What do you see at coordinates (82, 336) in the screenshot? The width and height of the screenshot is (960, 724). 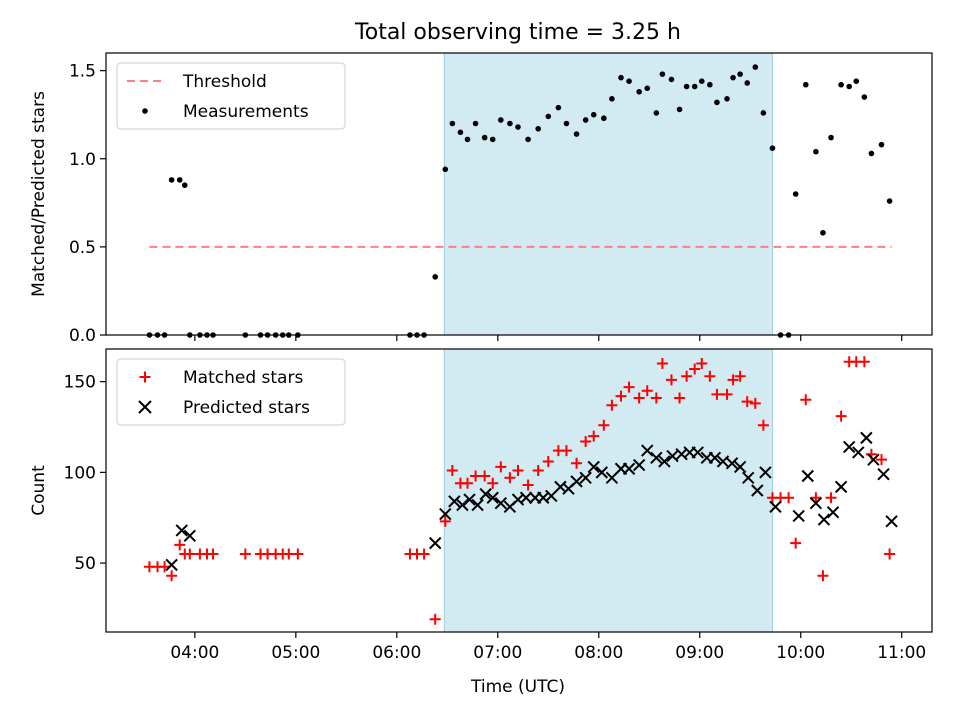 I see `panel1-y-tick-label: 0.0` at bounding box center [82, 336].